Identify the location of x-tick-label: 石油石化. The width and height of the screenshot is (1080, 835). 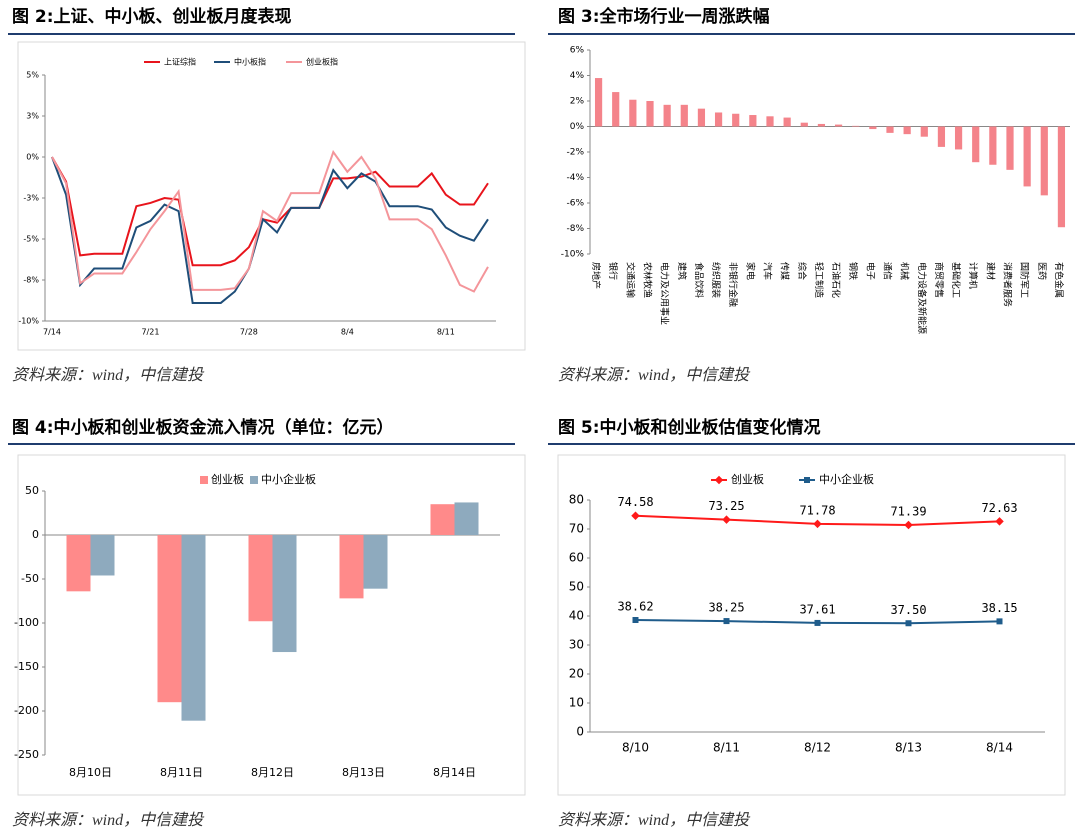
(836, 280).